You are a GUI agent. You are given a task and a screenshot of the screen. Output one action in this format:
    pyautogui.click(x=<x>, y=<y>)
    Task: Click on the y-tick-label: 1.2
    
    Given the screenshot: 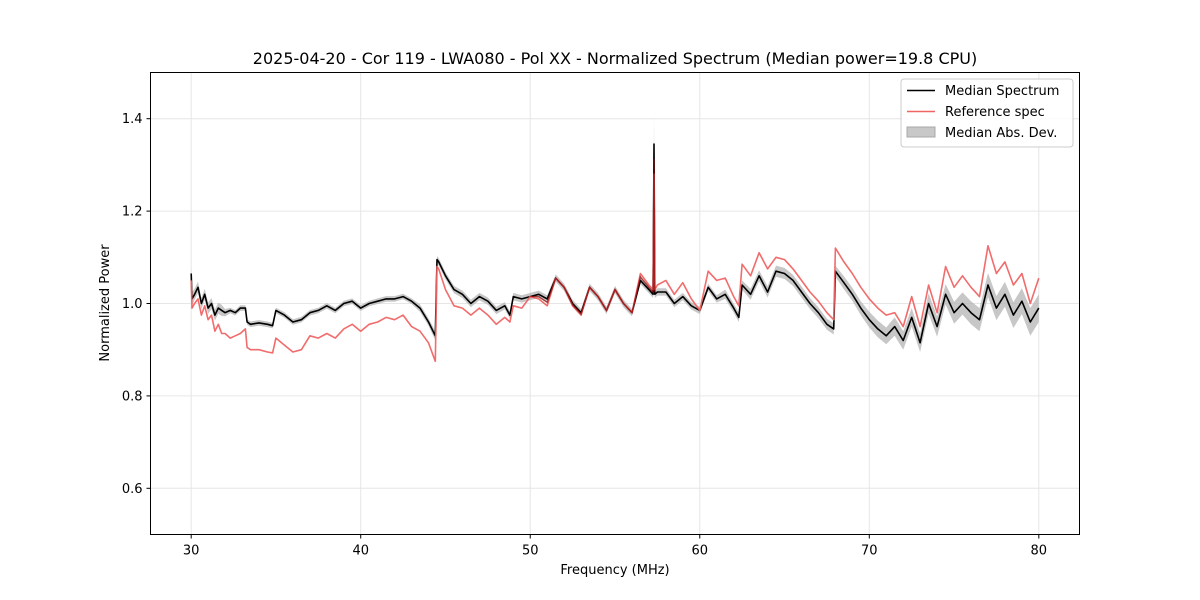 What is the action you would take?
    pyautogui.click(x=132, y=212)
    